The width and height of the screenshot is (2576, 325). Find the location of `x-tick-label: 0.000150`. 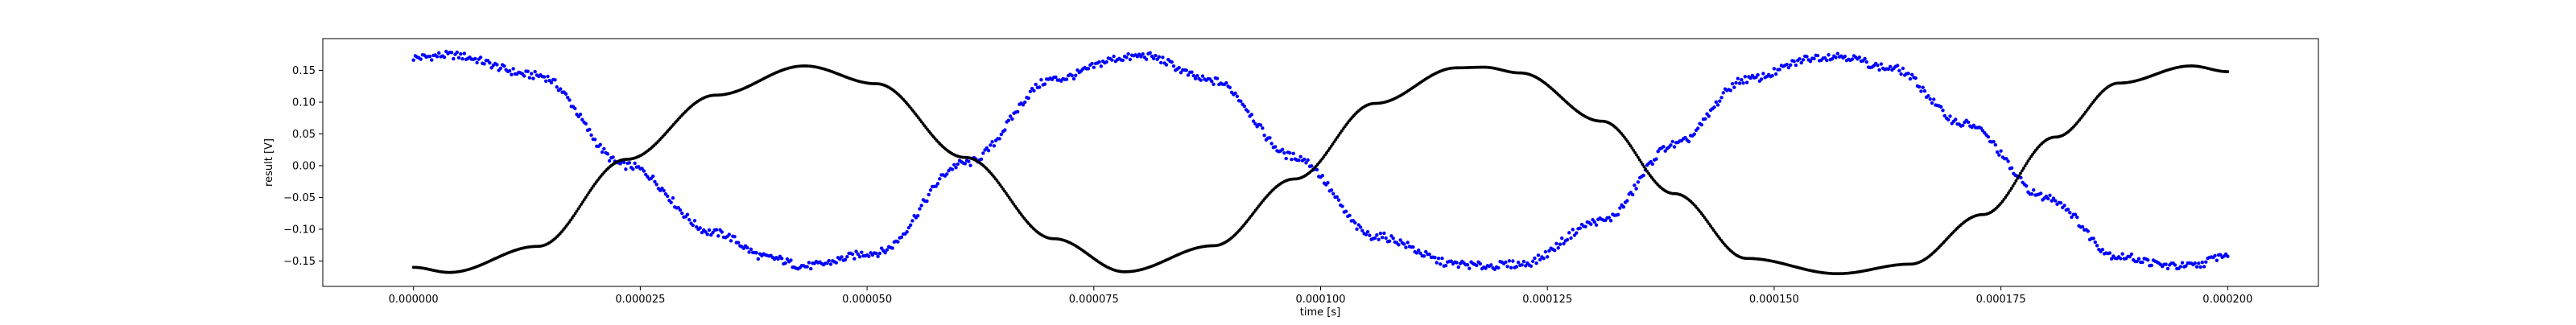

x-tick-label: 0.000150 is located at coordinates (1774, 300).